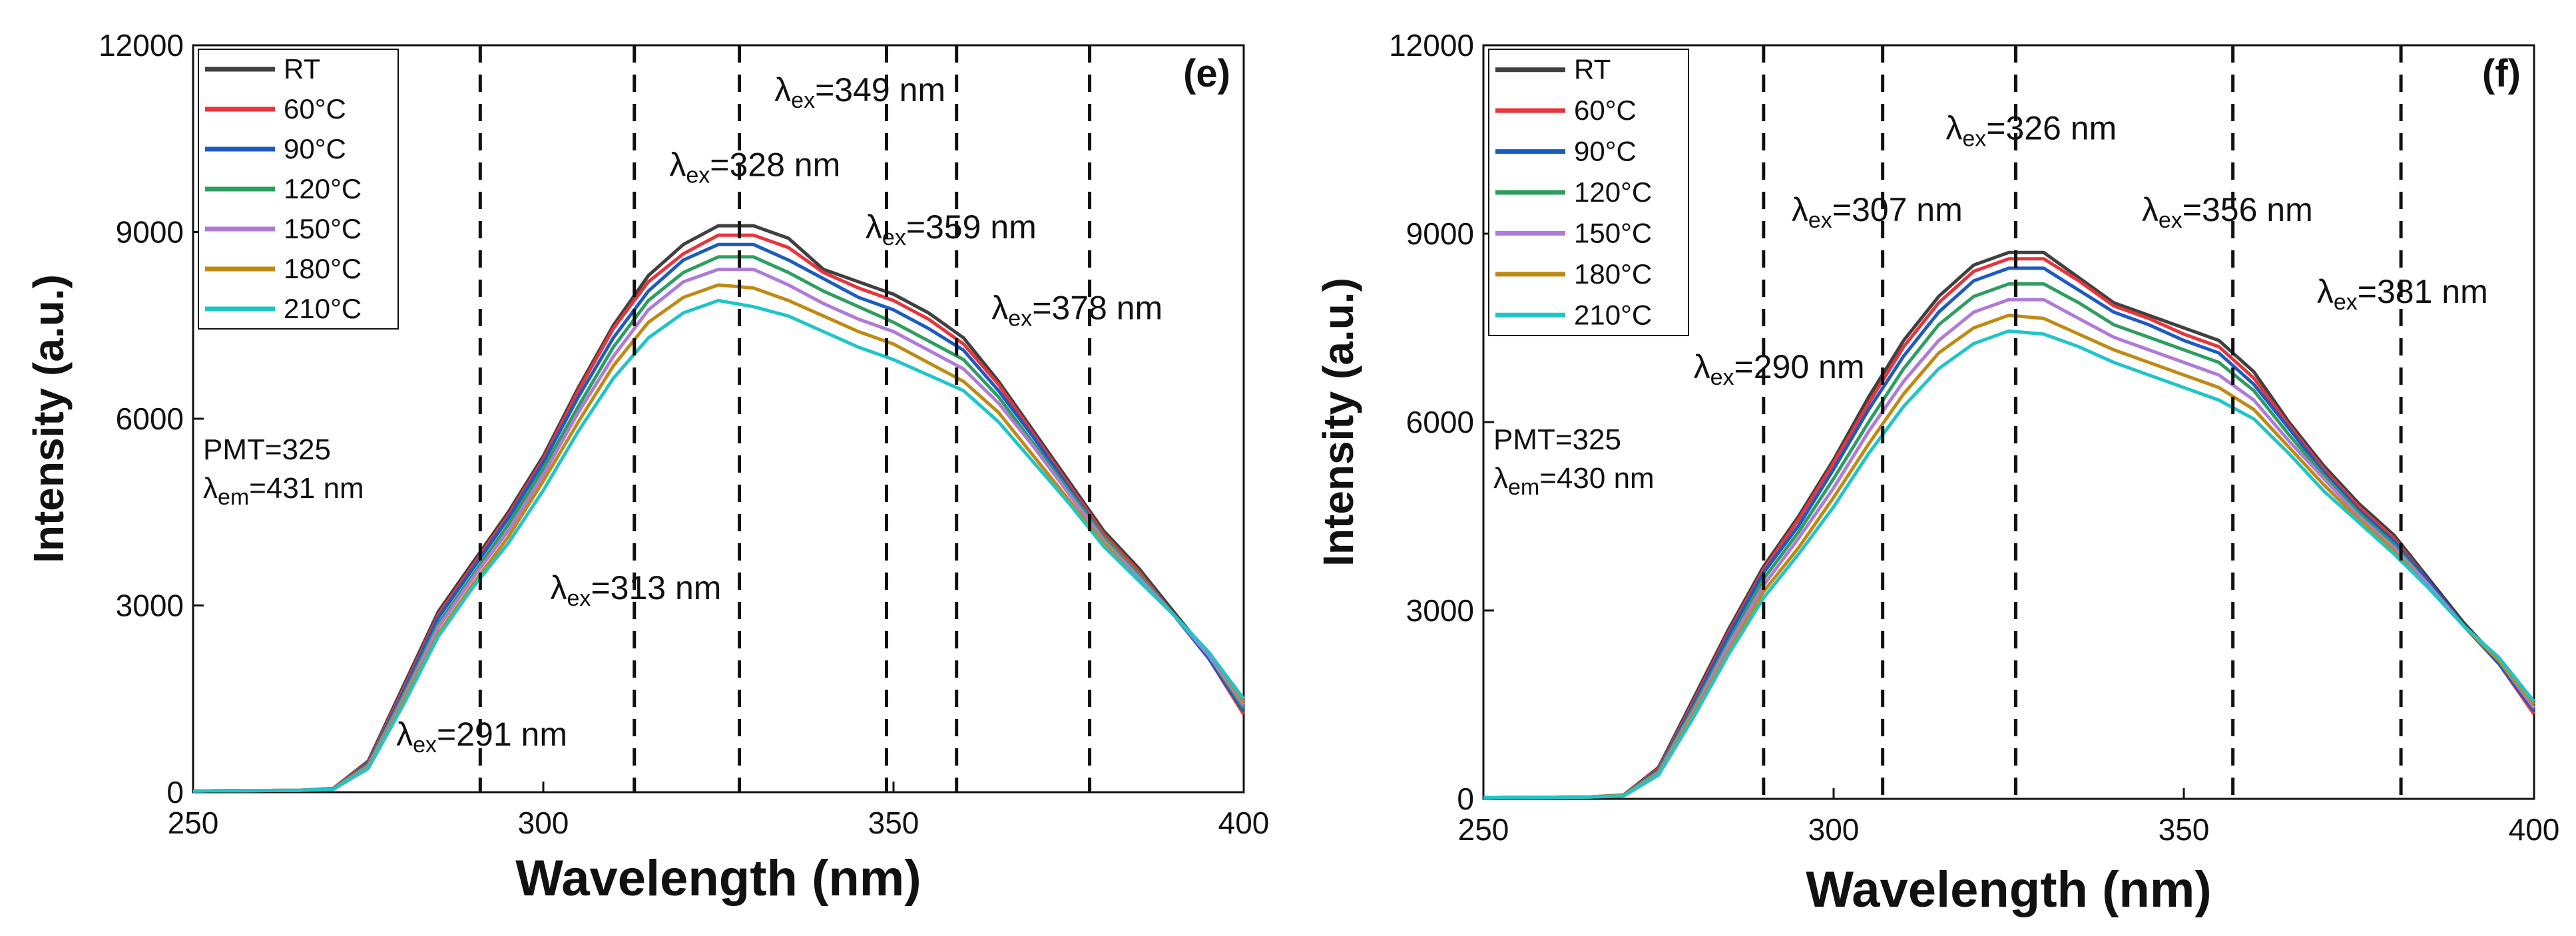 The width and height of the screenshot is (2576, 936). What do you see at coordinates (1878, 212) in the screenshot?
I see `excitation-annotation: λex=307 nm` at bounding box center [1878, 212].